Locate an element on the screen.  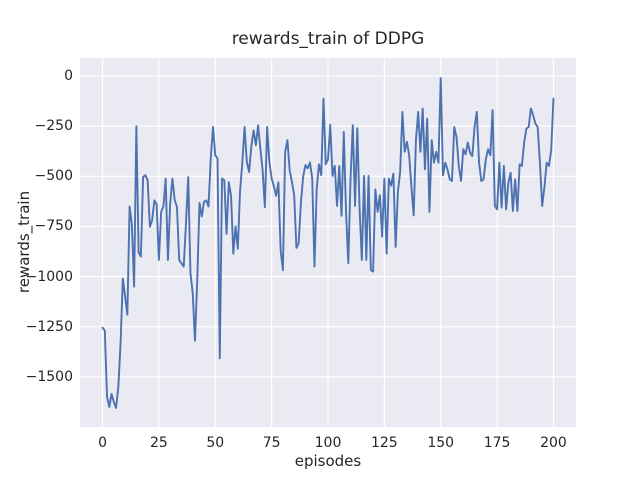
x-tick-label: 200 is located at coordinates (553, 443).